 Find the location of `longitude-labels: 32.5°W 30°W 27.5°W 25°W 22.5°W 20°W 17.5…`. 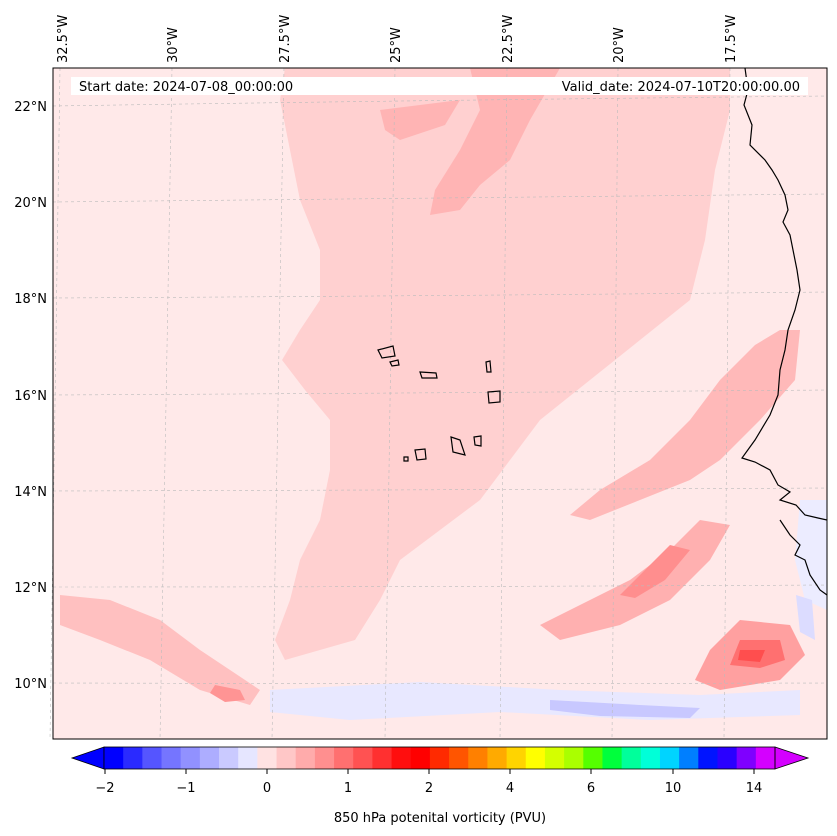

longitude-labels: 32.5°W 30°W 27.5°W 25°W 22.5°W 20°W 17.5… is located at coordinates (397, 39).